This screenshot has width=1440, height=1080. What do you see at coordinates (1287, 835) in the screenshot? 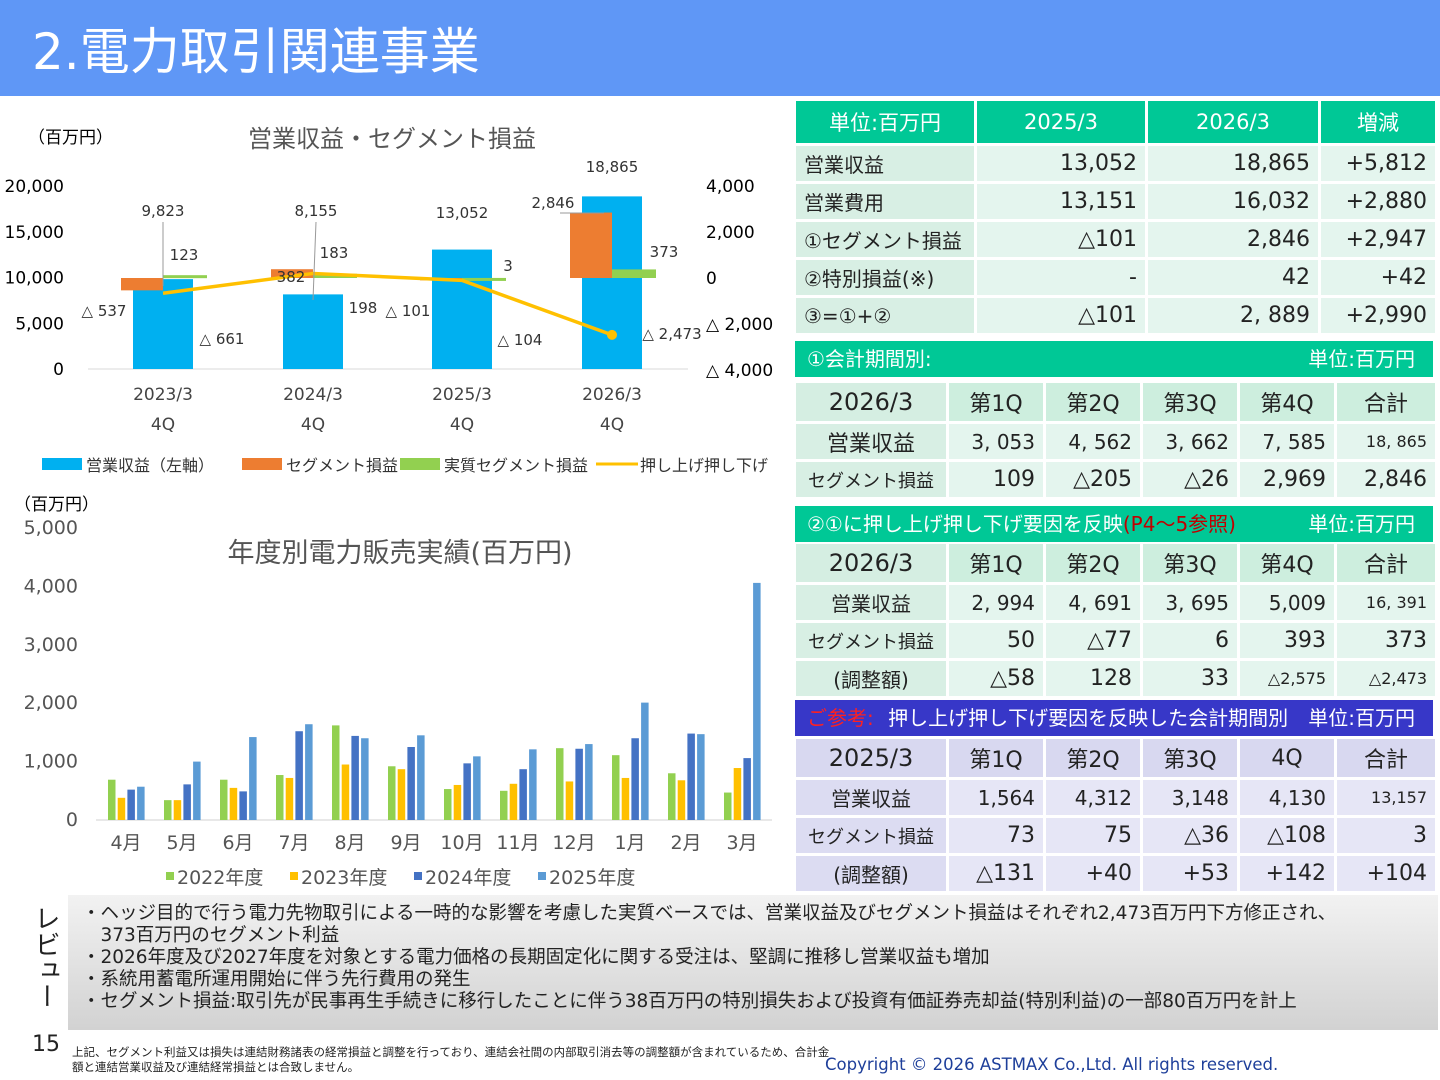
I see `cell: △108` at bounding box center [1287, 835].